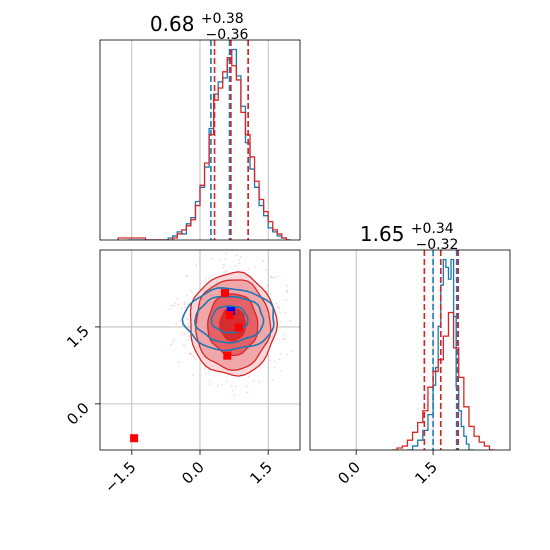 This screenshot has width=550, height=550. I want to click on top-left-histograms, so click(204, 140).